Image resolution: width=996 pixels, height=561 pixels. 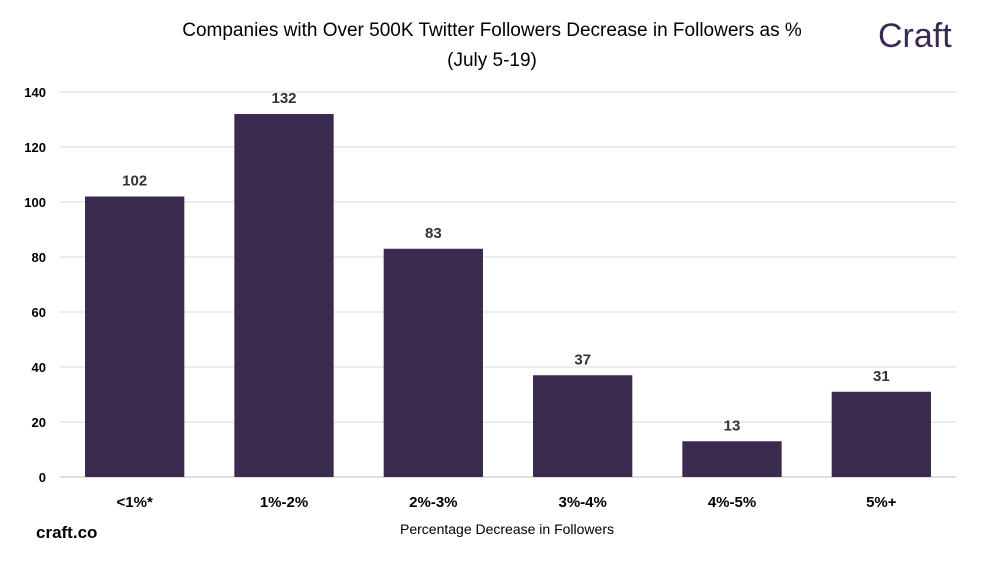 I want to click on y-axis-ticks: 0 20 40 60 80 100 120 140, so click(x=35, y=285).